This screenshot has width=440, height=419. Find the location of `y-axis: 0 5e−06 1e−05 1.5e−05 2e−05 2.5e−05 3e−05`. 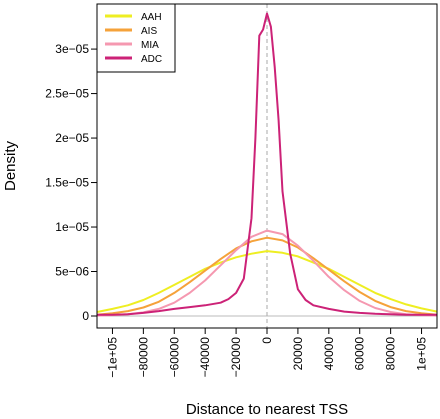

y-axis: 0 5e−06 1e−05 1.5e−05 2e−05 2.5e−05 3e−05 is located at coordinates (71, 182).